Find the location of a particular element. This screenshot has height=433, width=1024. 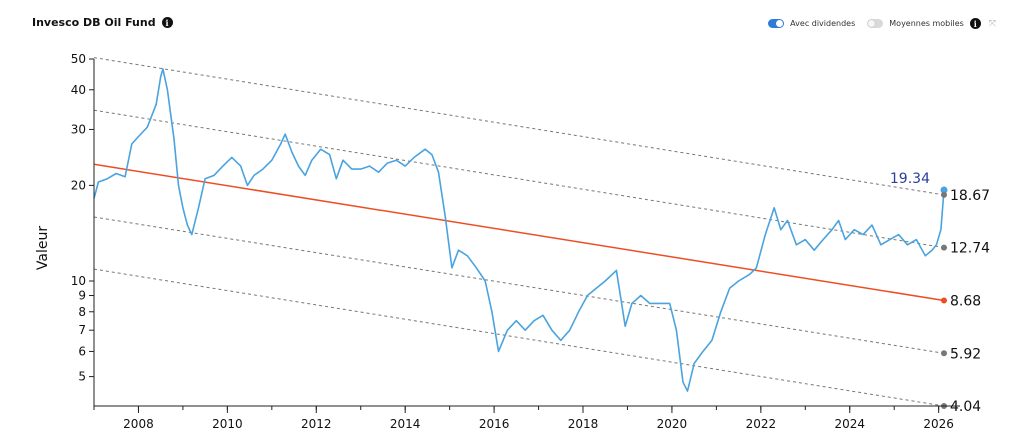

band-end-label: 12.74 is located at coordinates (970, 249).